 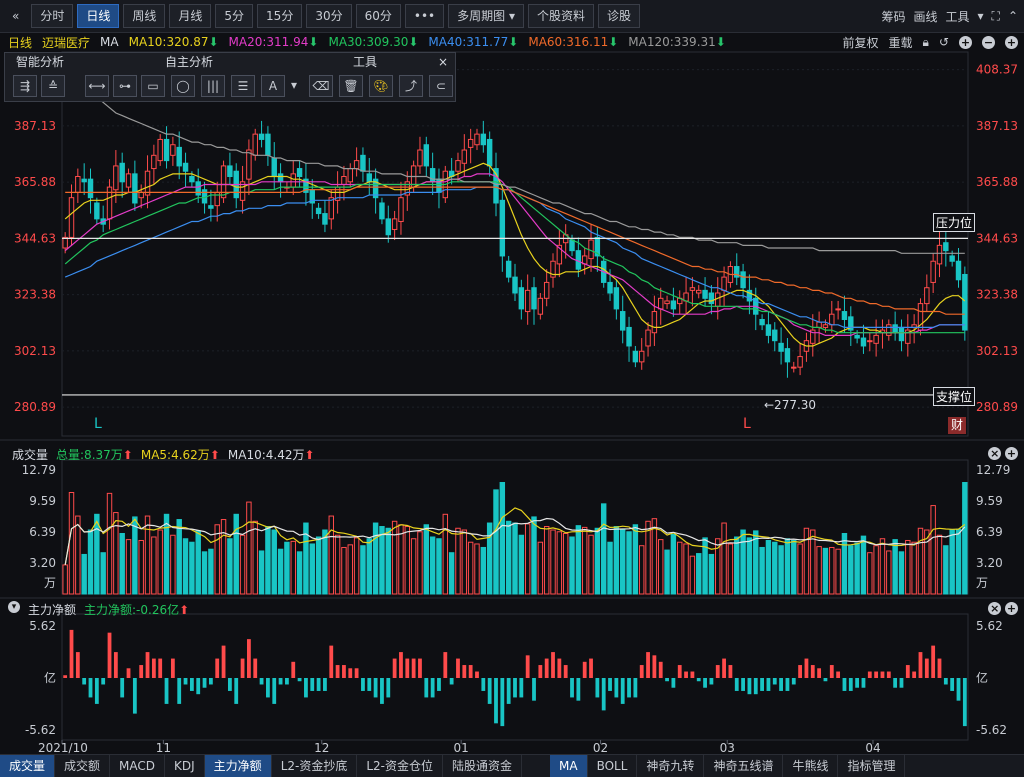 I want to click on period-tab-8: •••, so click(x=424, y=16).